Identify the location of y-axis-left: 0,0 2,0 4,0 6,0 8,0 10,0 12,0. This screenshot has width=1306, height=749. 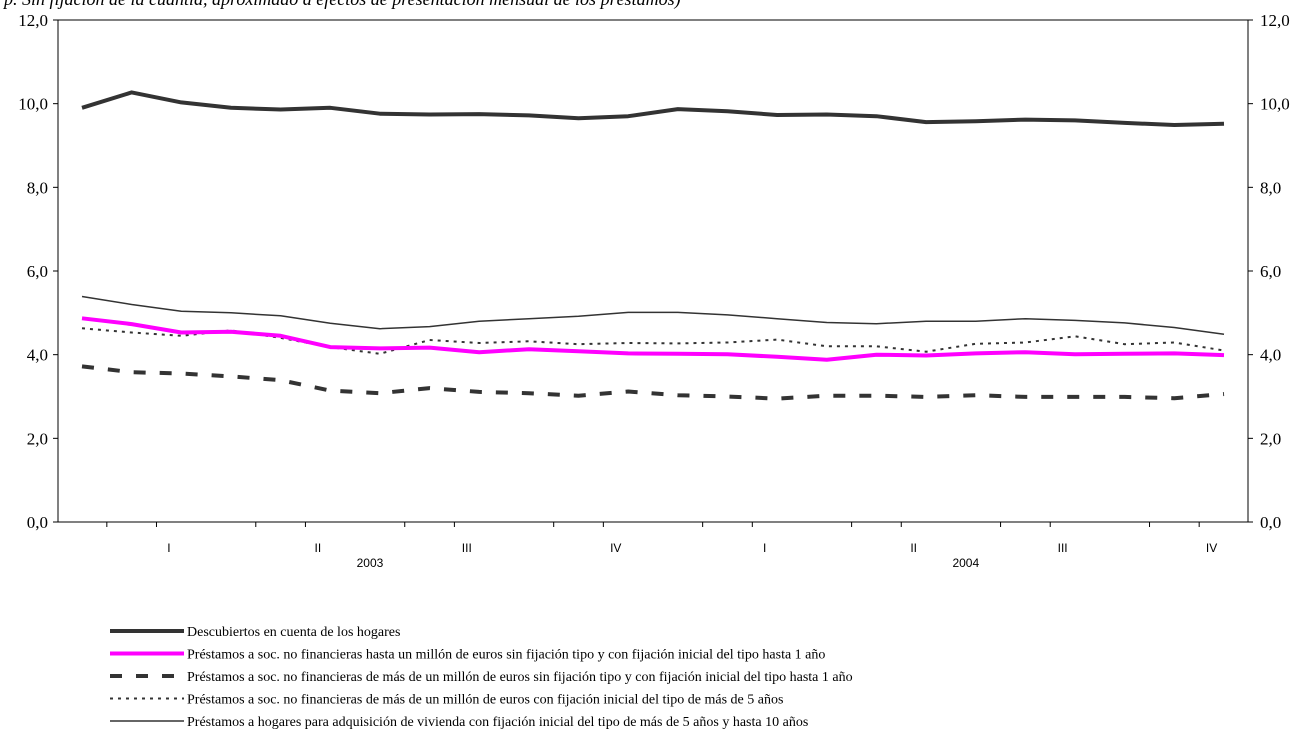
(38, 271).